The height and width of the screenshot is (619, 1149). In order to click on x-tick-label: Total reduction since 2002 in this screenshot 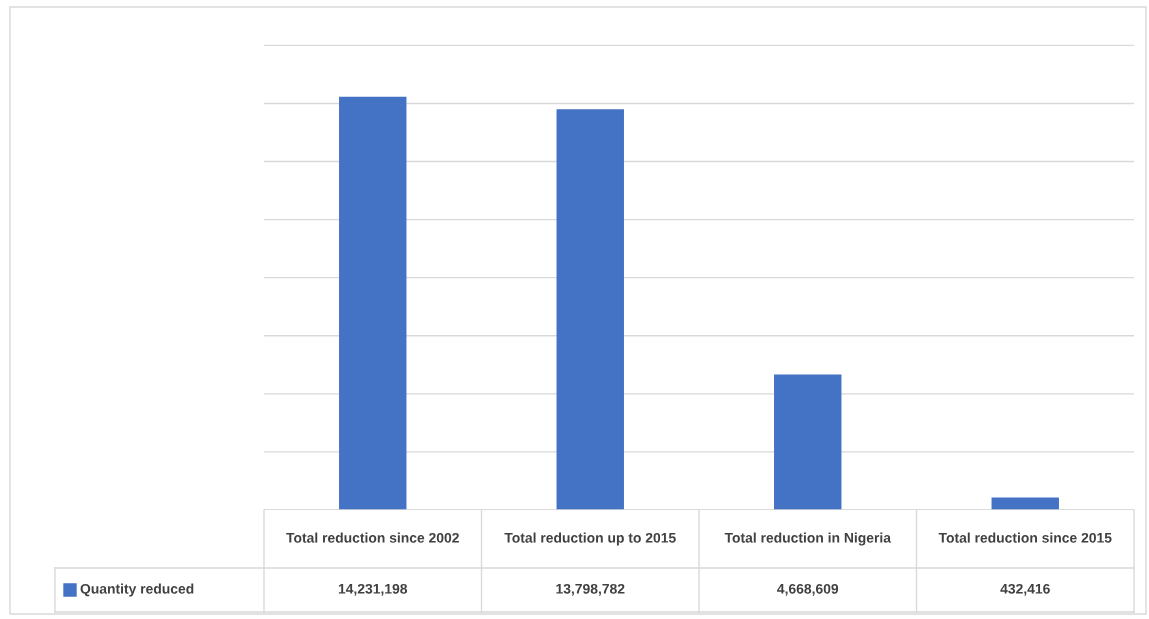, I will do `click(372, 537)`.